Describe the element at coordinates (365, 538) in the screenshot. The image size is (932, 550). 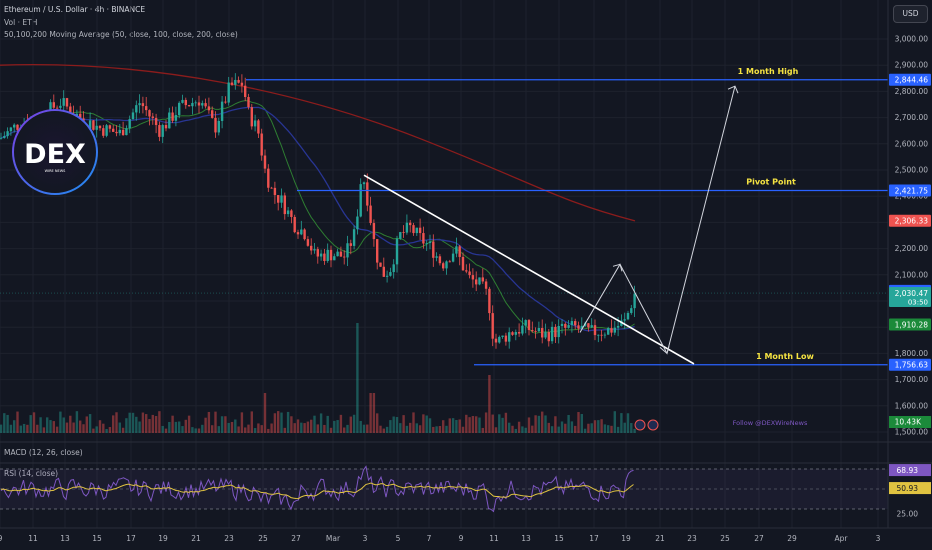
I see `x-tick-label: 3` at that location.